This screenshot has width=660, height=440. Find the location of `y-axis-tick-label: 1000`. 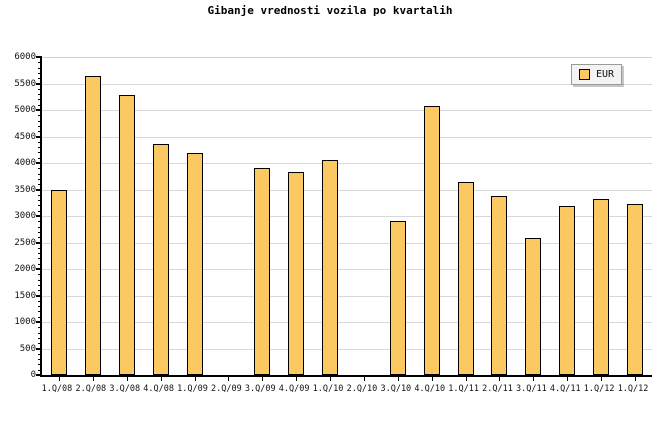

y-axis-tick-label: 1000 is located at coordinates (25, 322).